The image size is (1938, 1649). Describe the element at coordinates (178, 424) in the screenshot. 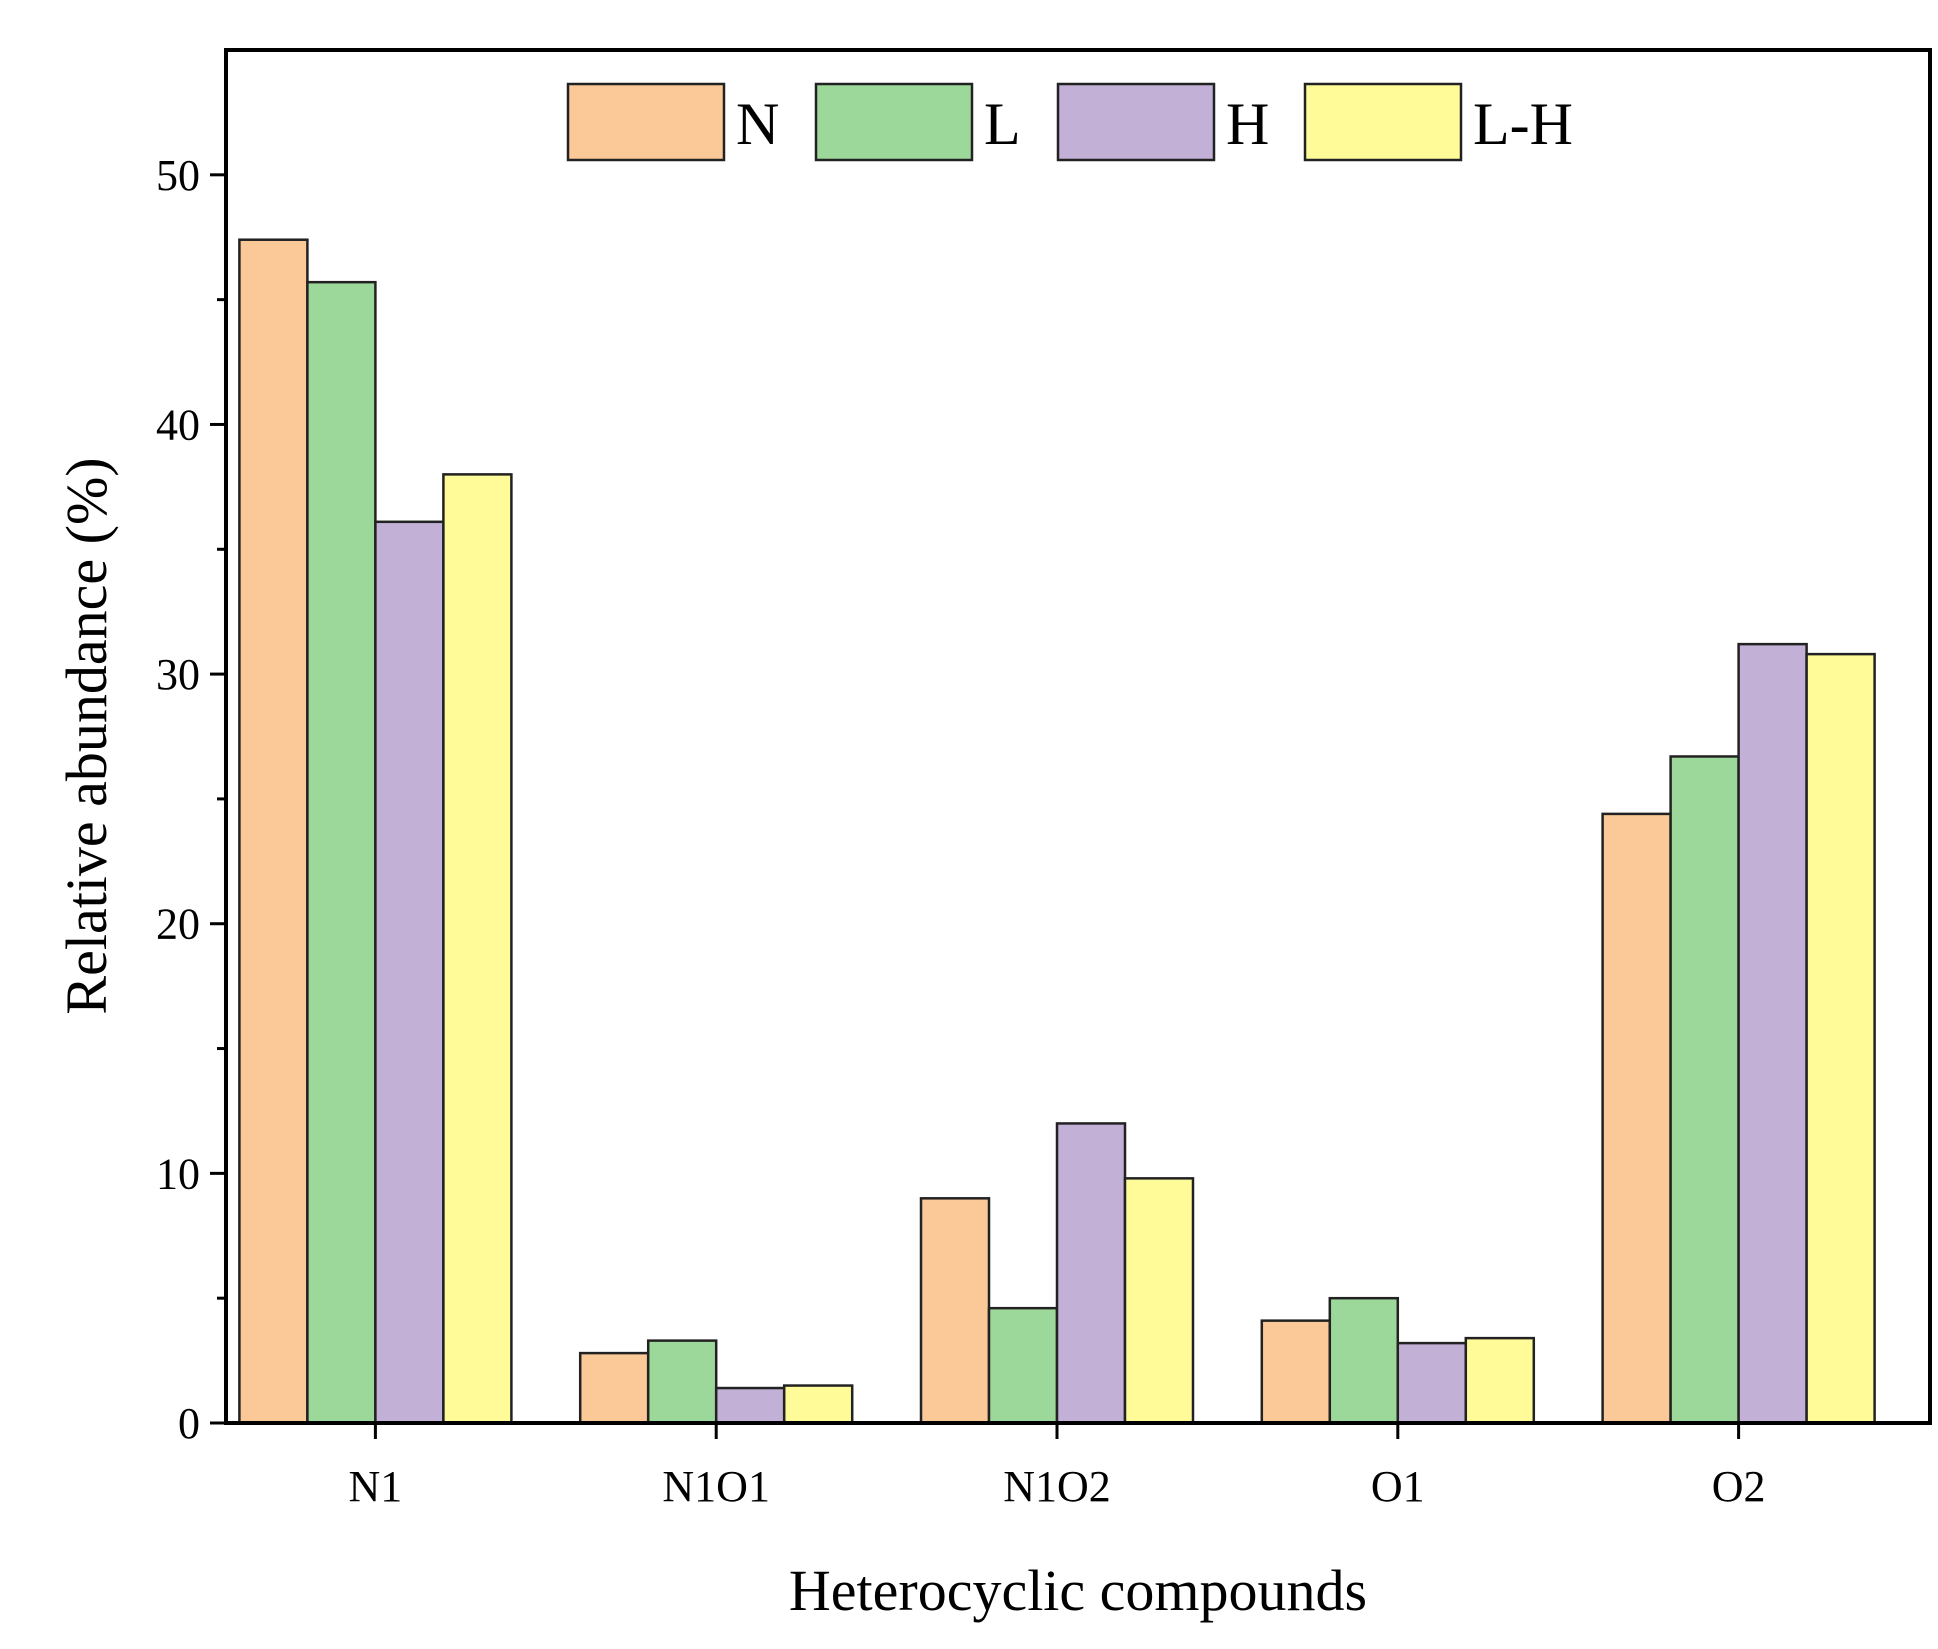

I see `y-tick-label: 40` at that location.